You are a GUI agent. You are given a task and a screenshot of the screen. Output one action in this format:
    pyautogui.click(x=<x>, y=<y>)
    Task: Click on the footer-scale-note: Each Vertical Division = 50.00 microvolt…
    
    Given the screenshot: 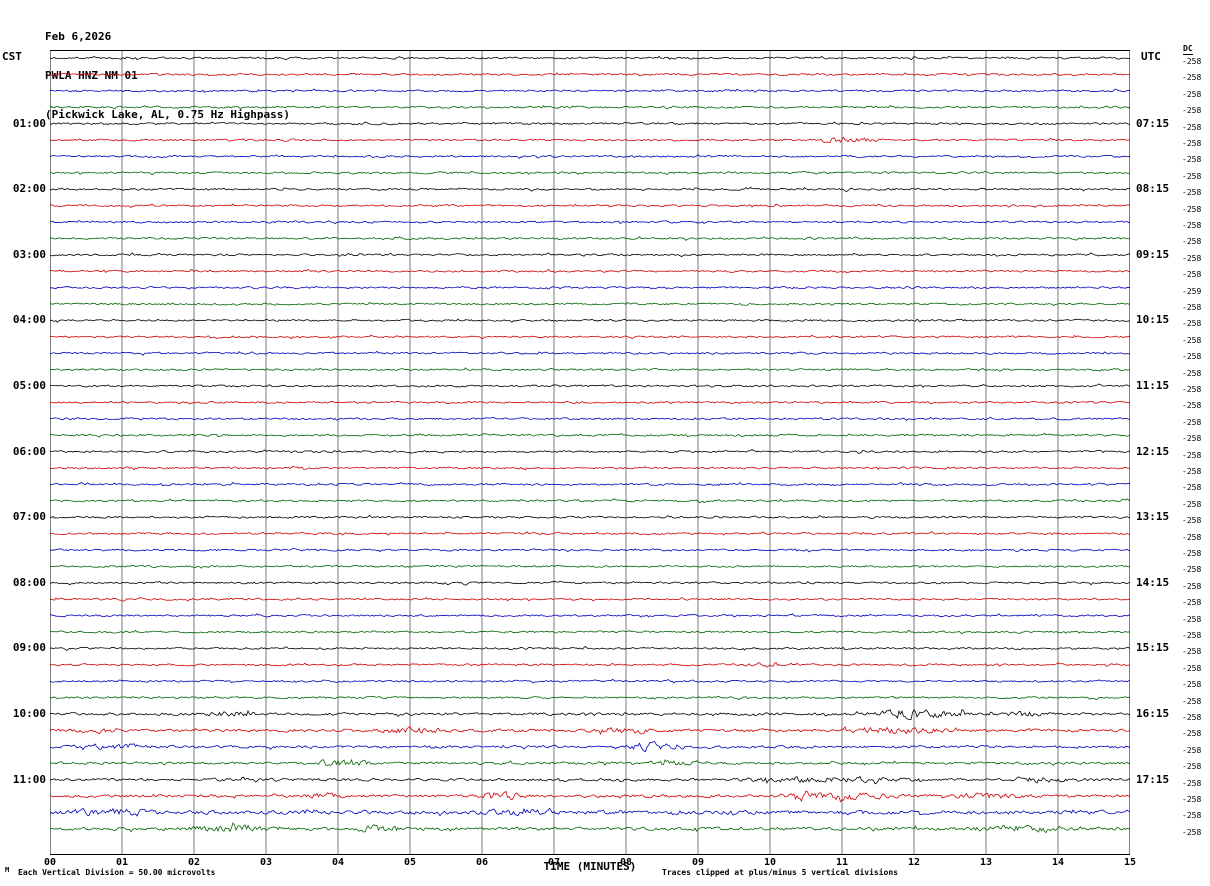 What is the action you would take?
    pyautogui.click(x=117, y=872)
    